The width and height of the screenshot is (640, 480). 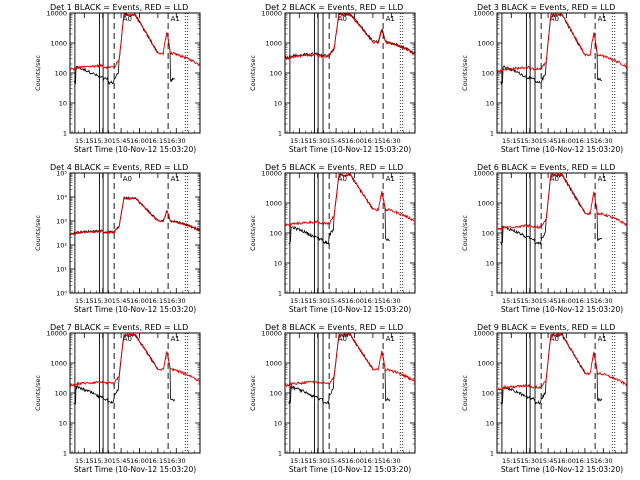 What do you see at coordinates (546, 167) in the screenshot?
I see `panel-title: Det 6 BLACK = Events, RED = LLD` at bounding box center [546, 167].